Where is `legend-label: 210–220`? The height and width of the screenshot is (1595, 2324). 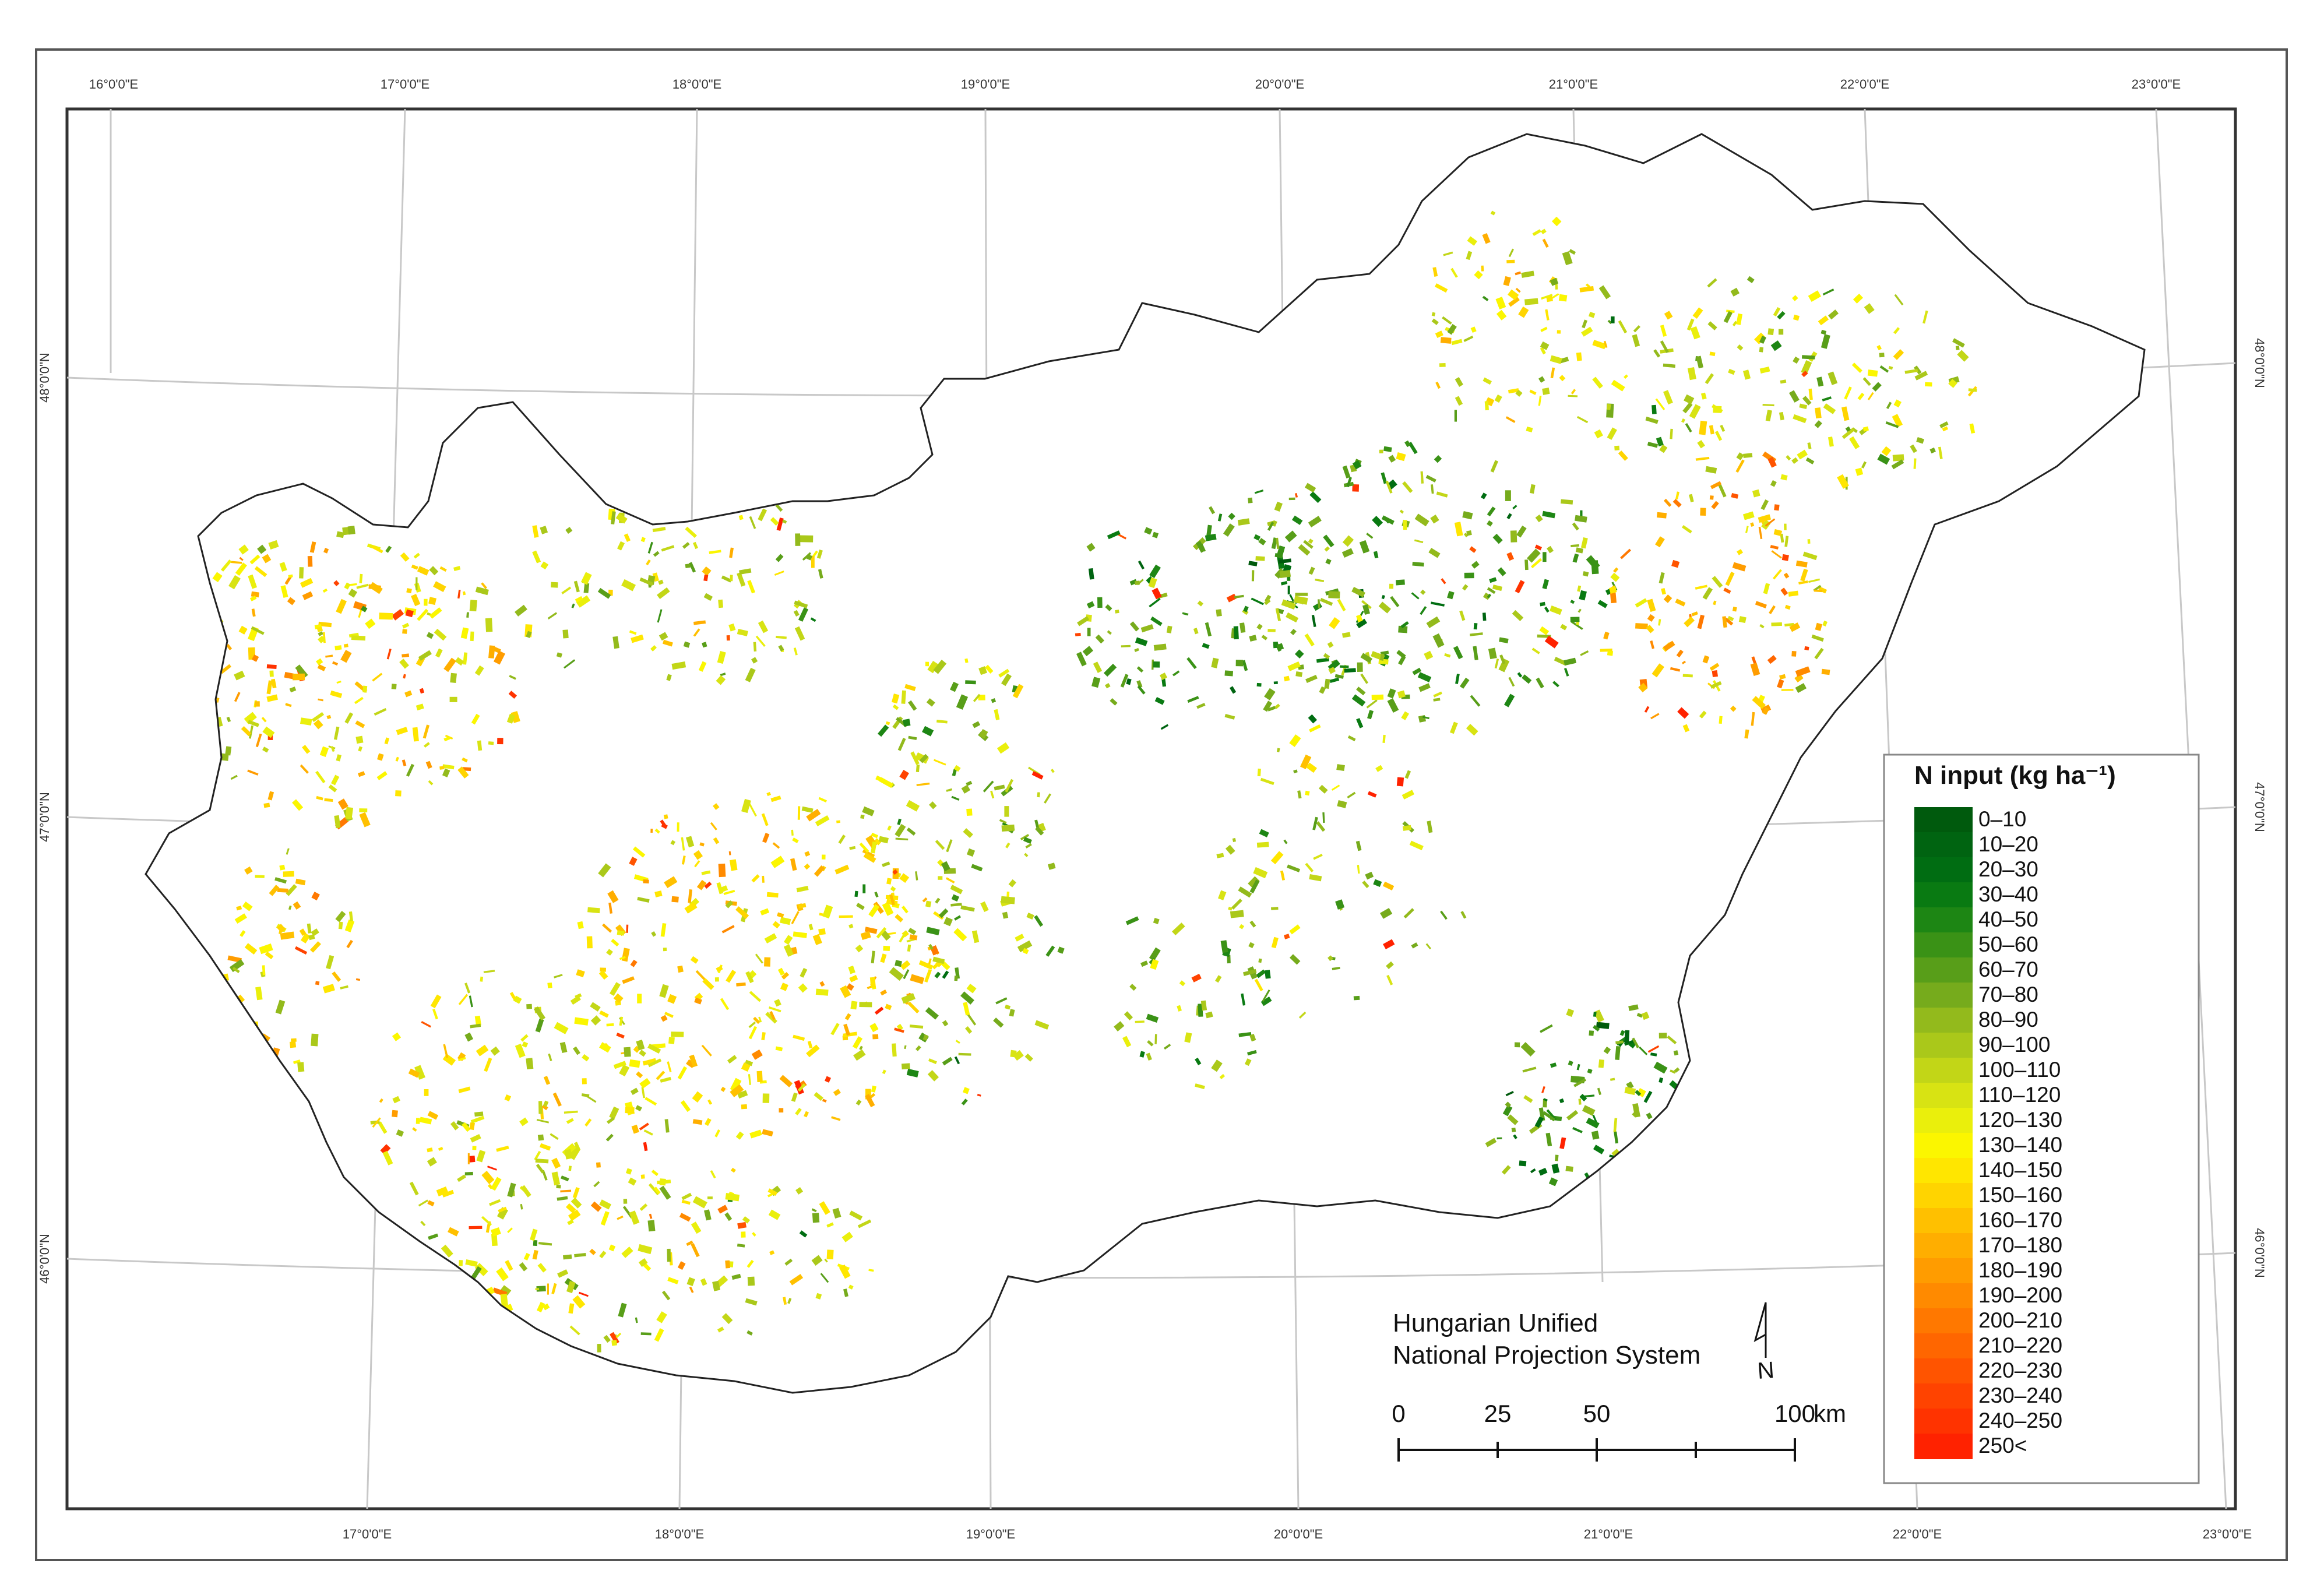 legend-label: 210–220 is located at coordinates (2020, 1345).